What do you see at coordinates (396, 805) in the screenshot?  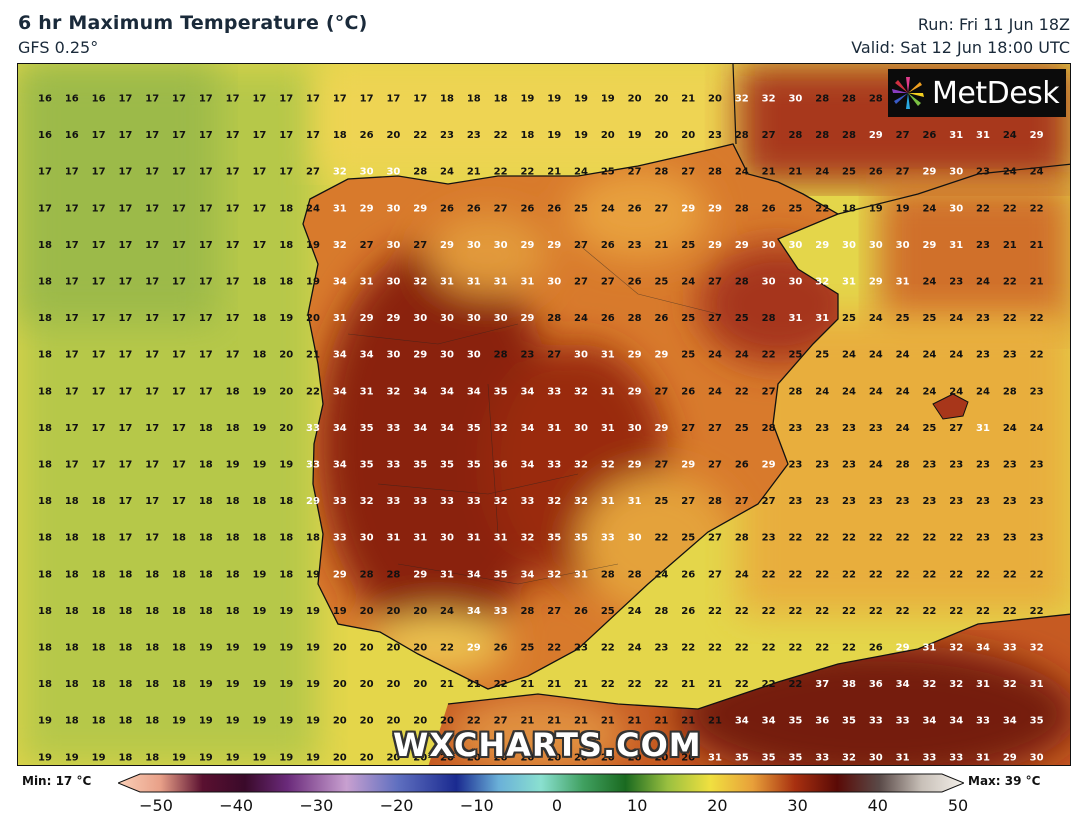 I see `colorbar-tick-label: −20` at bounding box center [396, 805].